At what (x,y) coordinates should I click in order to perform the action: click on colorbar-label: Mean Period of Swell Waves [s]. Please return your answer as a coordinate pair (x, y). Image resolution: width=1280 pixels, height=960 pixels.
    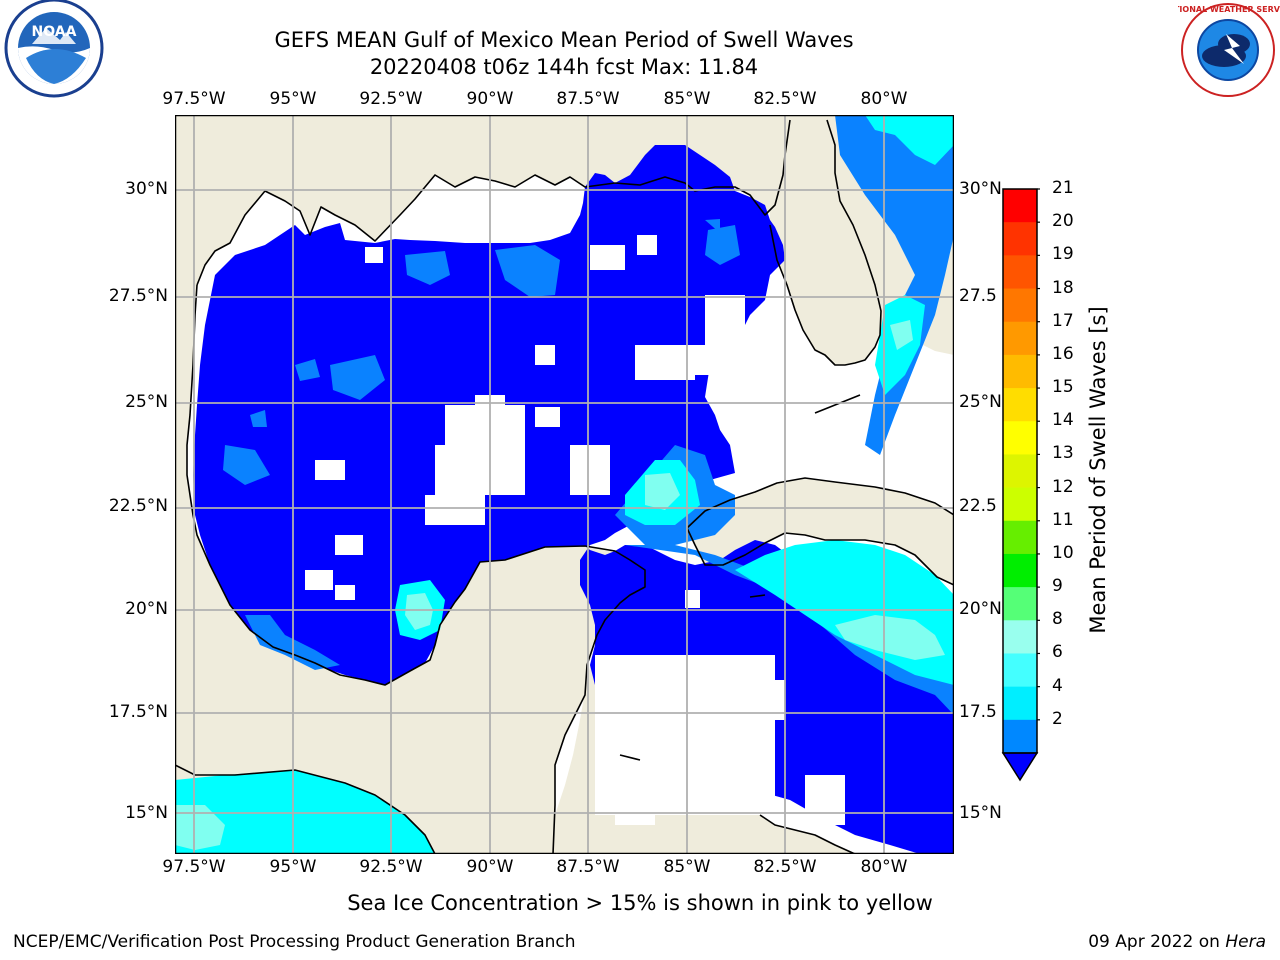
    Looking at the image, I should click on (1098, 470).